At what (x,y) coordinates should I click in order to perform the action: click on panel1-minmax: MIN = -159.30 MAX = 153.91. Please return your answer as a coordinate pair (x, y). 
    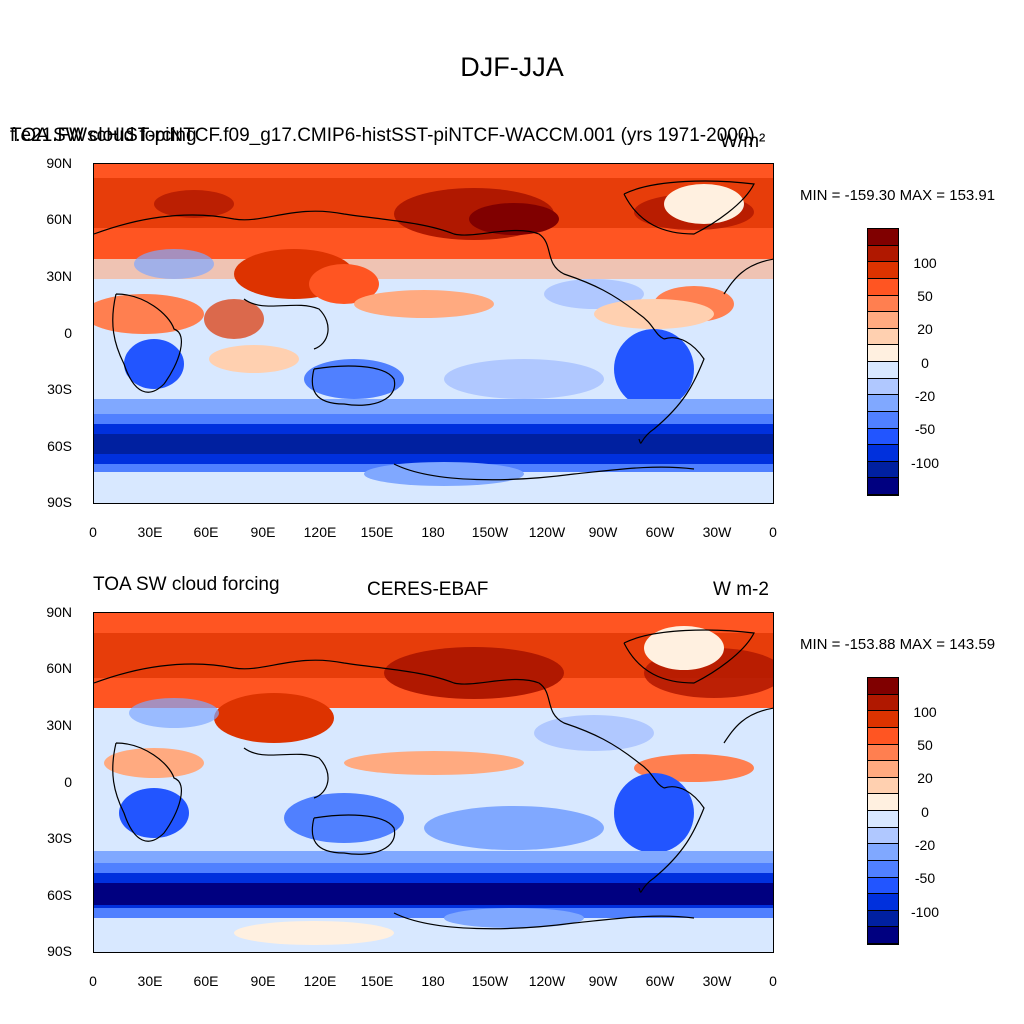
    Looking at the image, I should click on (898, 195).